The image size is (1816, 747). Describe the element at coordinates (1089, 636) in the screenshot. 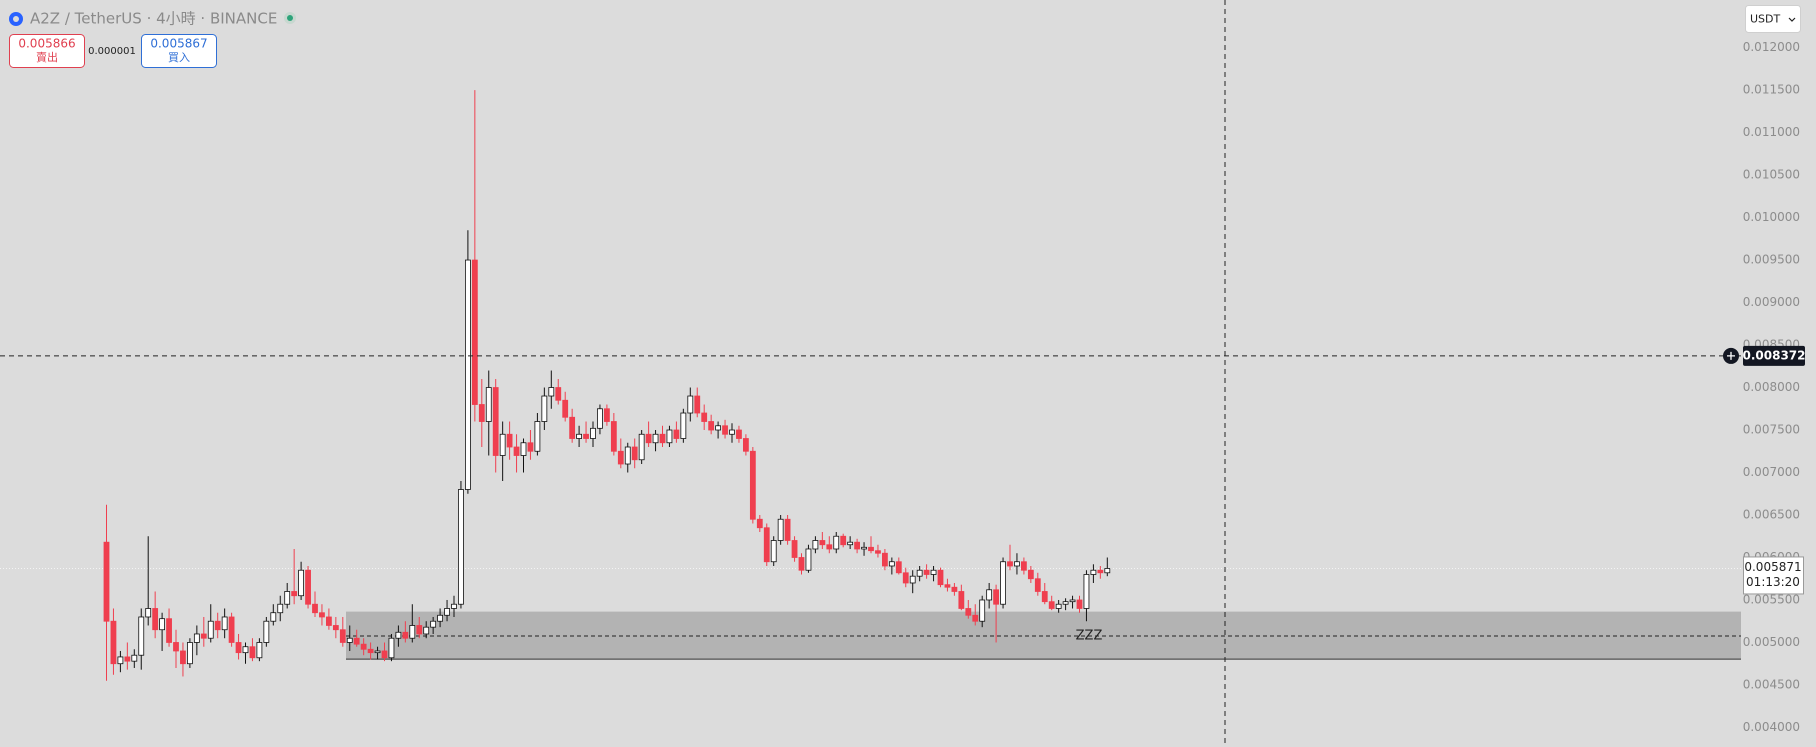

I see `zone-label: ZZZ` at that location.